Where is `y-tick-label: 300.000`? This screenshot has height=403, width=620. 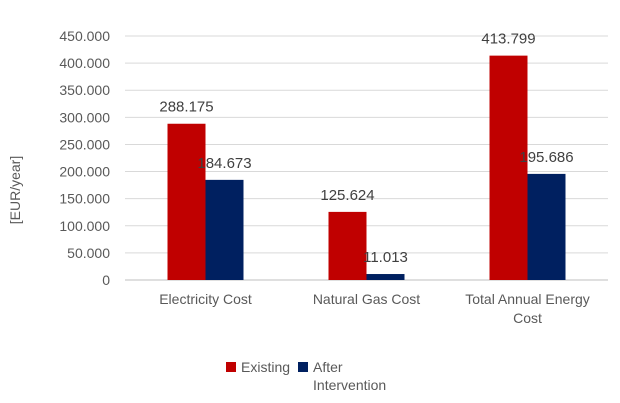 y-tick-label: 300.000 is located at coordinates (84, 117).